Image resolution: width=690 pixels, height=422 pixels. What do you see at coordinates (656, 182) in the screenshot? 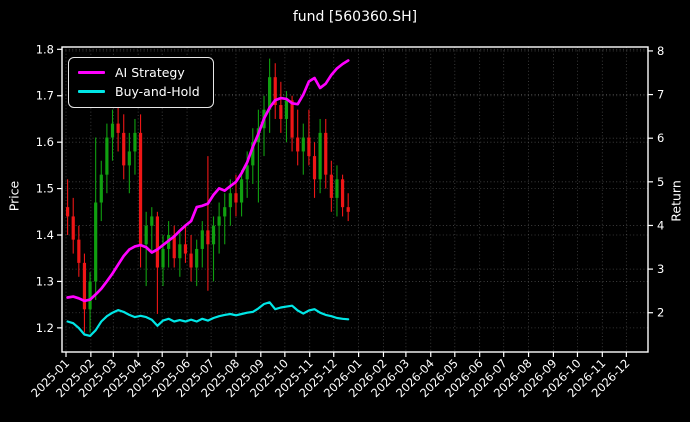
I see `right-tick-labels: 2 3 4 5 6 7 8` at bounding box center [656, 182].